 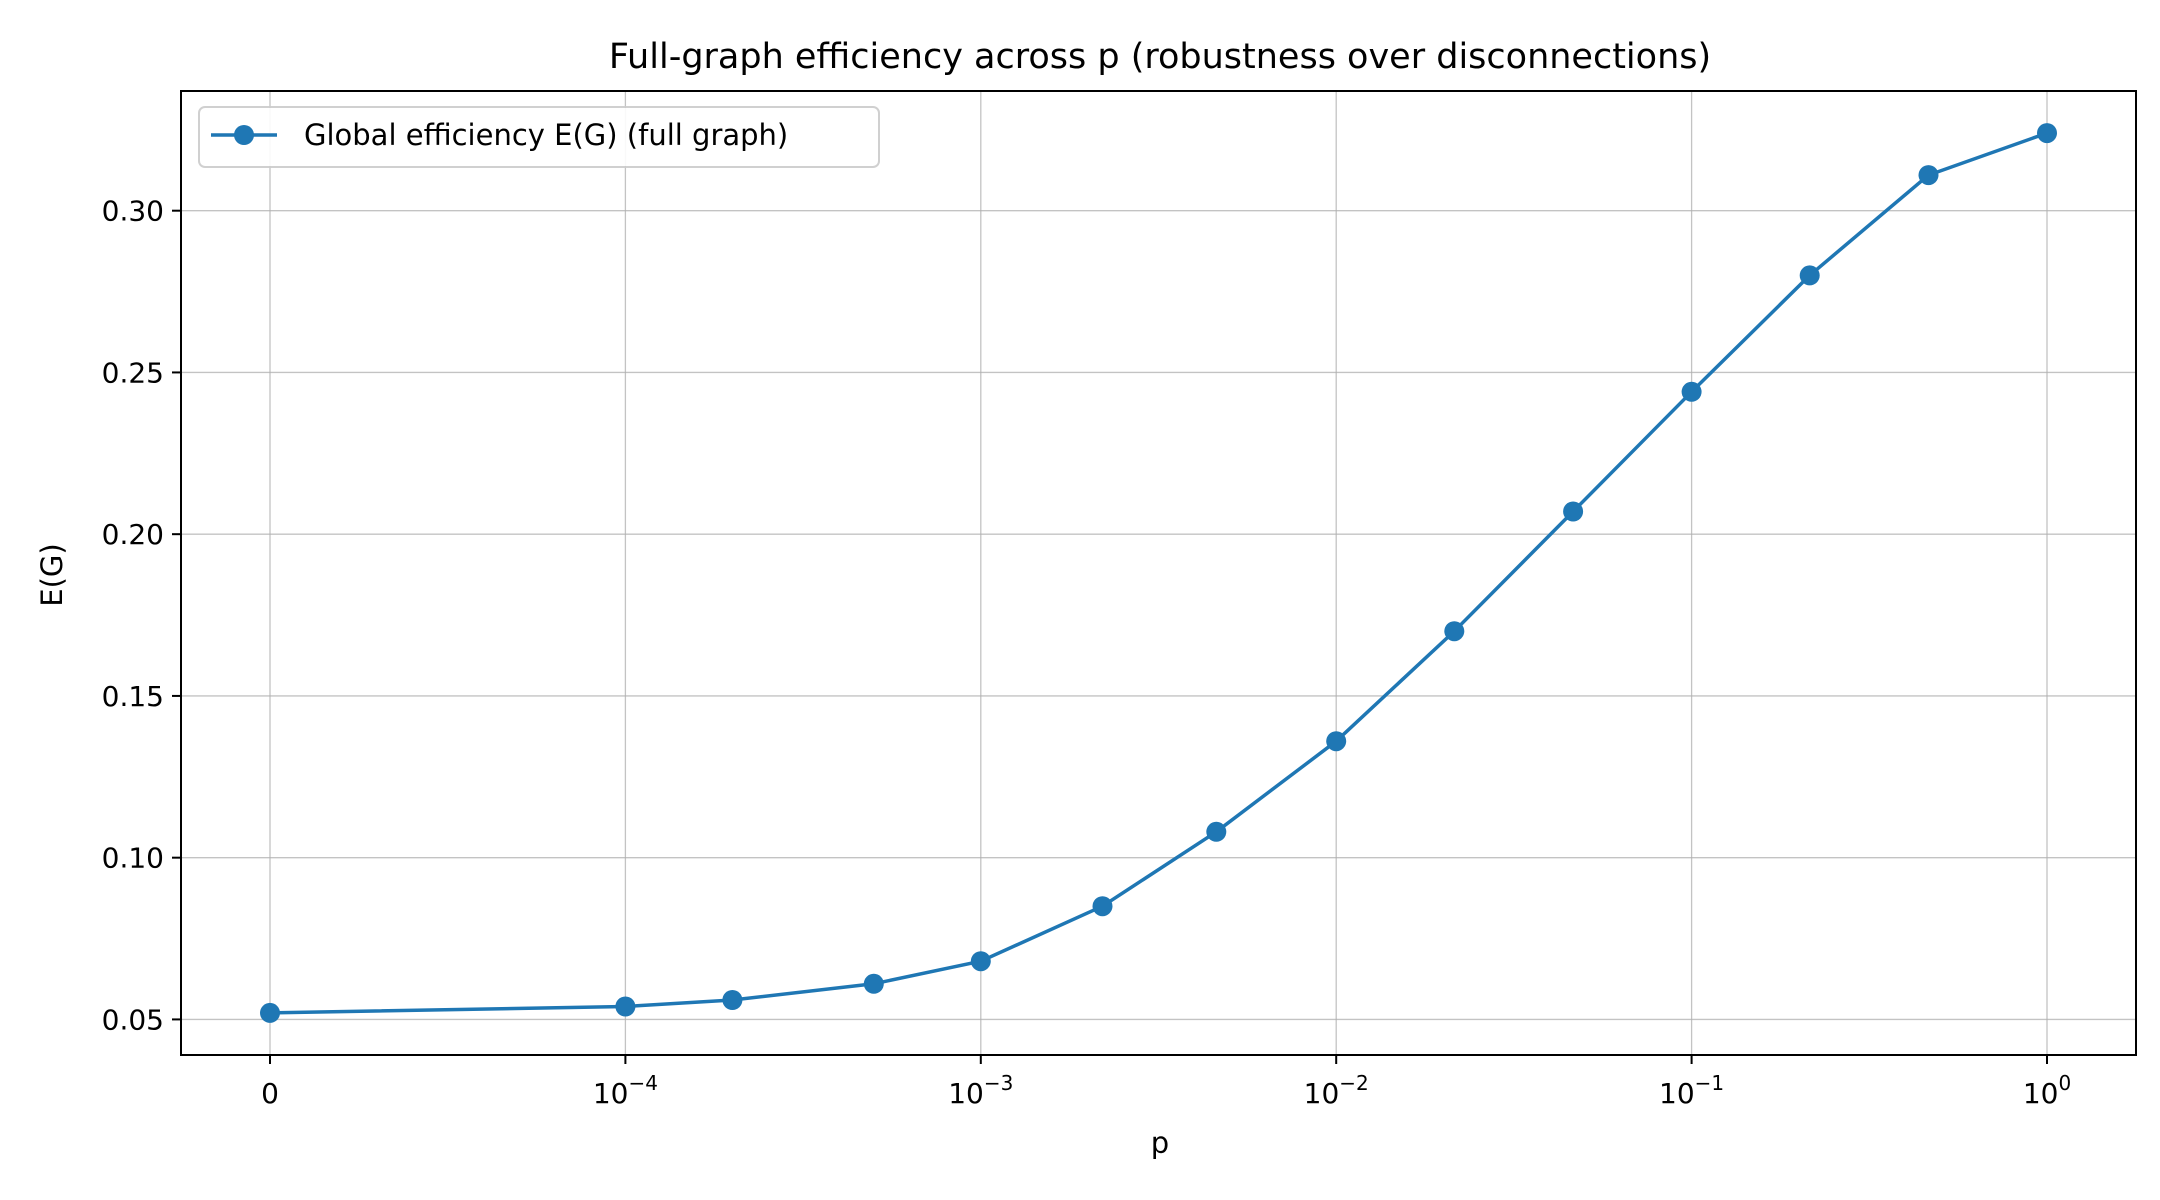 What do you see at coordinates (1336, 1090) in the screenshot?
I see `x-tick-label: 10⁻²` at bounding box center [1336, 1090].